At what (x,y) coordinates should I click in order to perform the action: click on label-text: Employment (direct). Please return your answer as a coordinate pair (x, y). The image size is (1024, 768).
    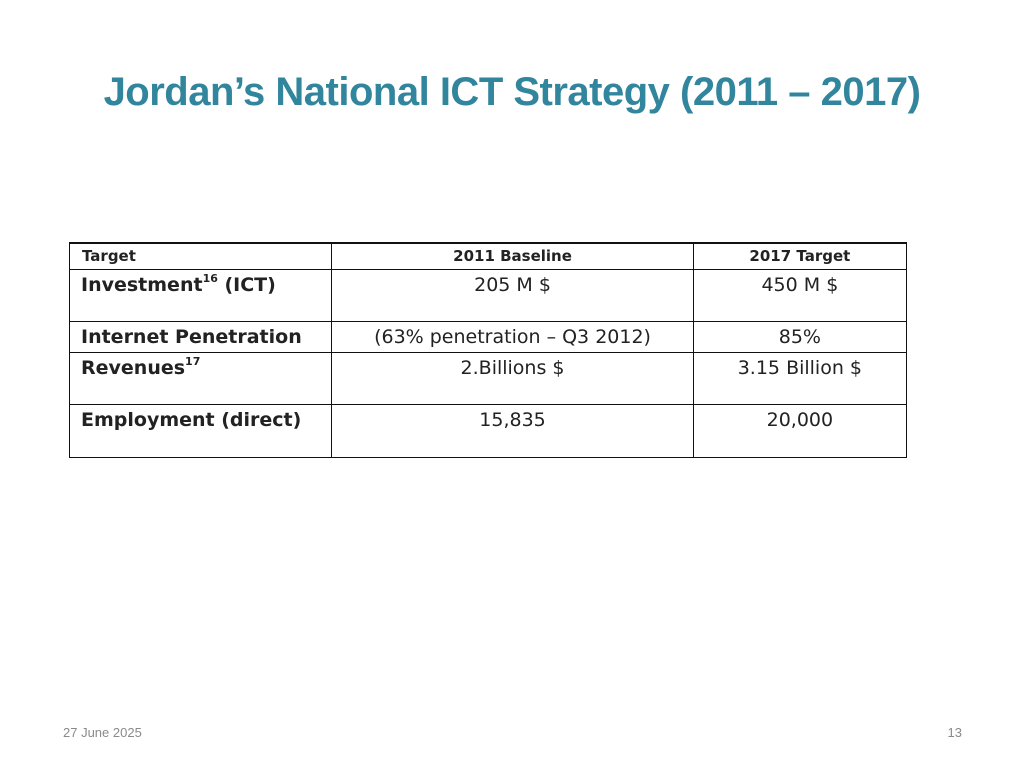
    Looking at the image, I should click on (191, 420).